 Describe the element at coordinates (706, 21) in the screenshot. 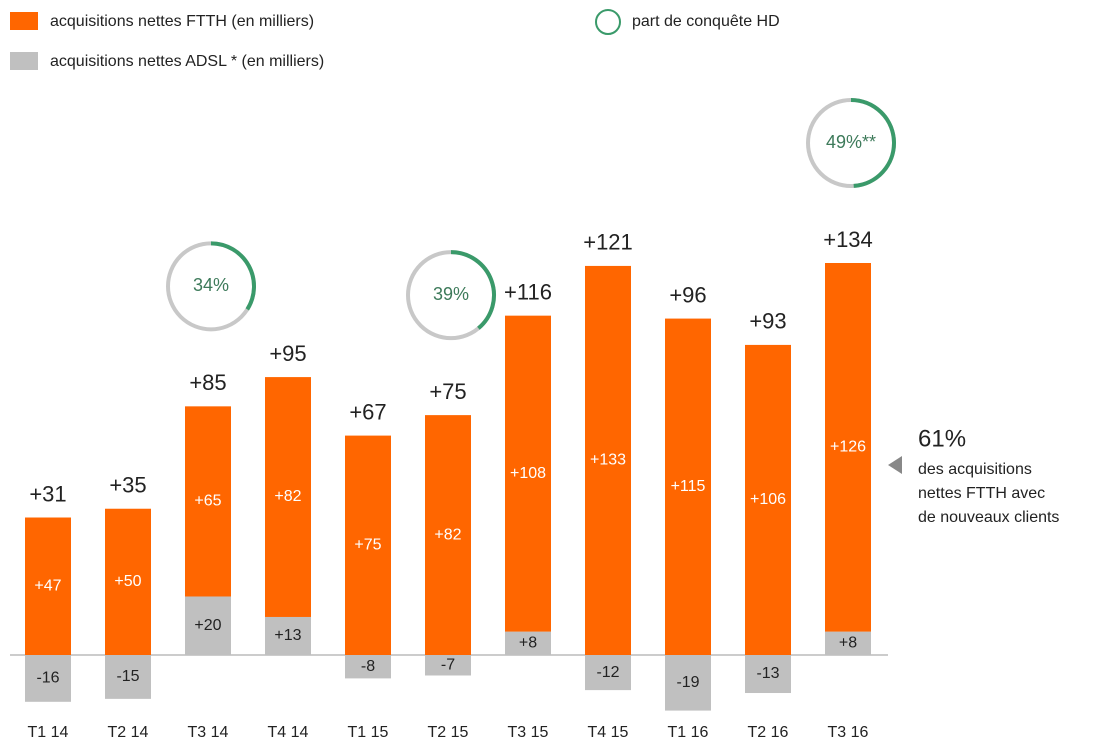

I see `legend-label: part de conquête HD` at that location.